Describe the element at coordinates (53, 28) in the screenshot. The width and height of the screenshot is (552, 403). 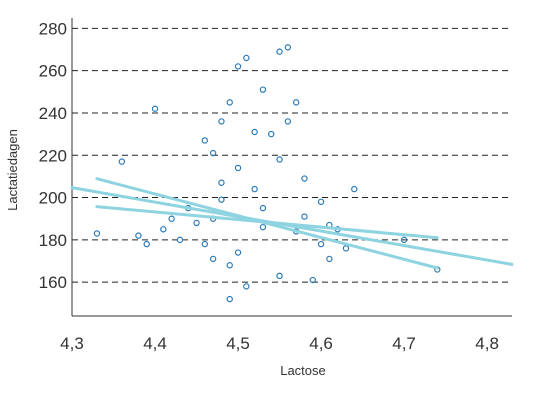
I see `y-tick-label: 280` at that location.